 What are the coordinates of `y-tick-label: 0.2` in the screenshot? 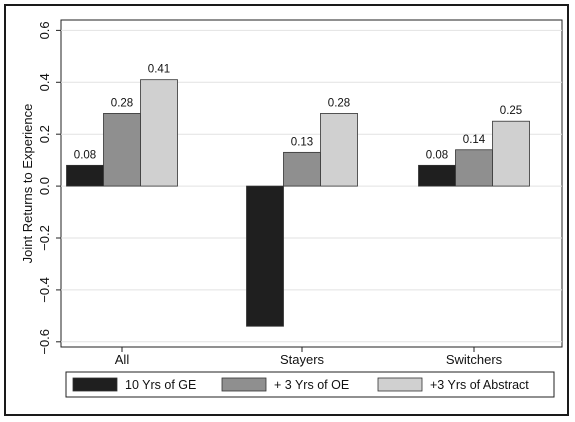 It's located at (44, 134).